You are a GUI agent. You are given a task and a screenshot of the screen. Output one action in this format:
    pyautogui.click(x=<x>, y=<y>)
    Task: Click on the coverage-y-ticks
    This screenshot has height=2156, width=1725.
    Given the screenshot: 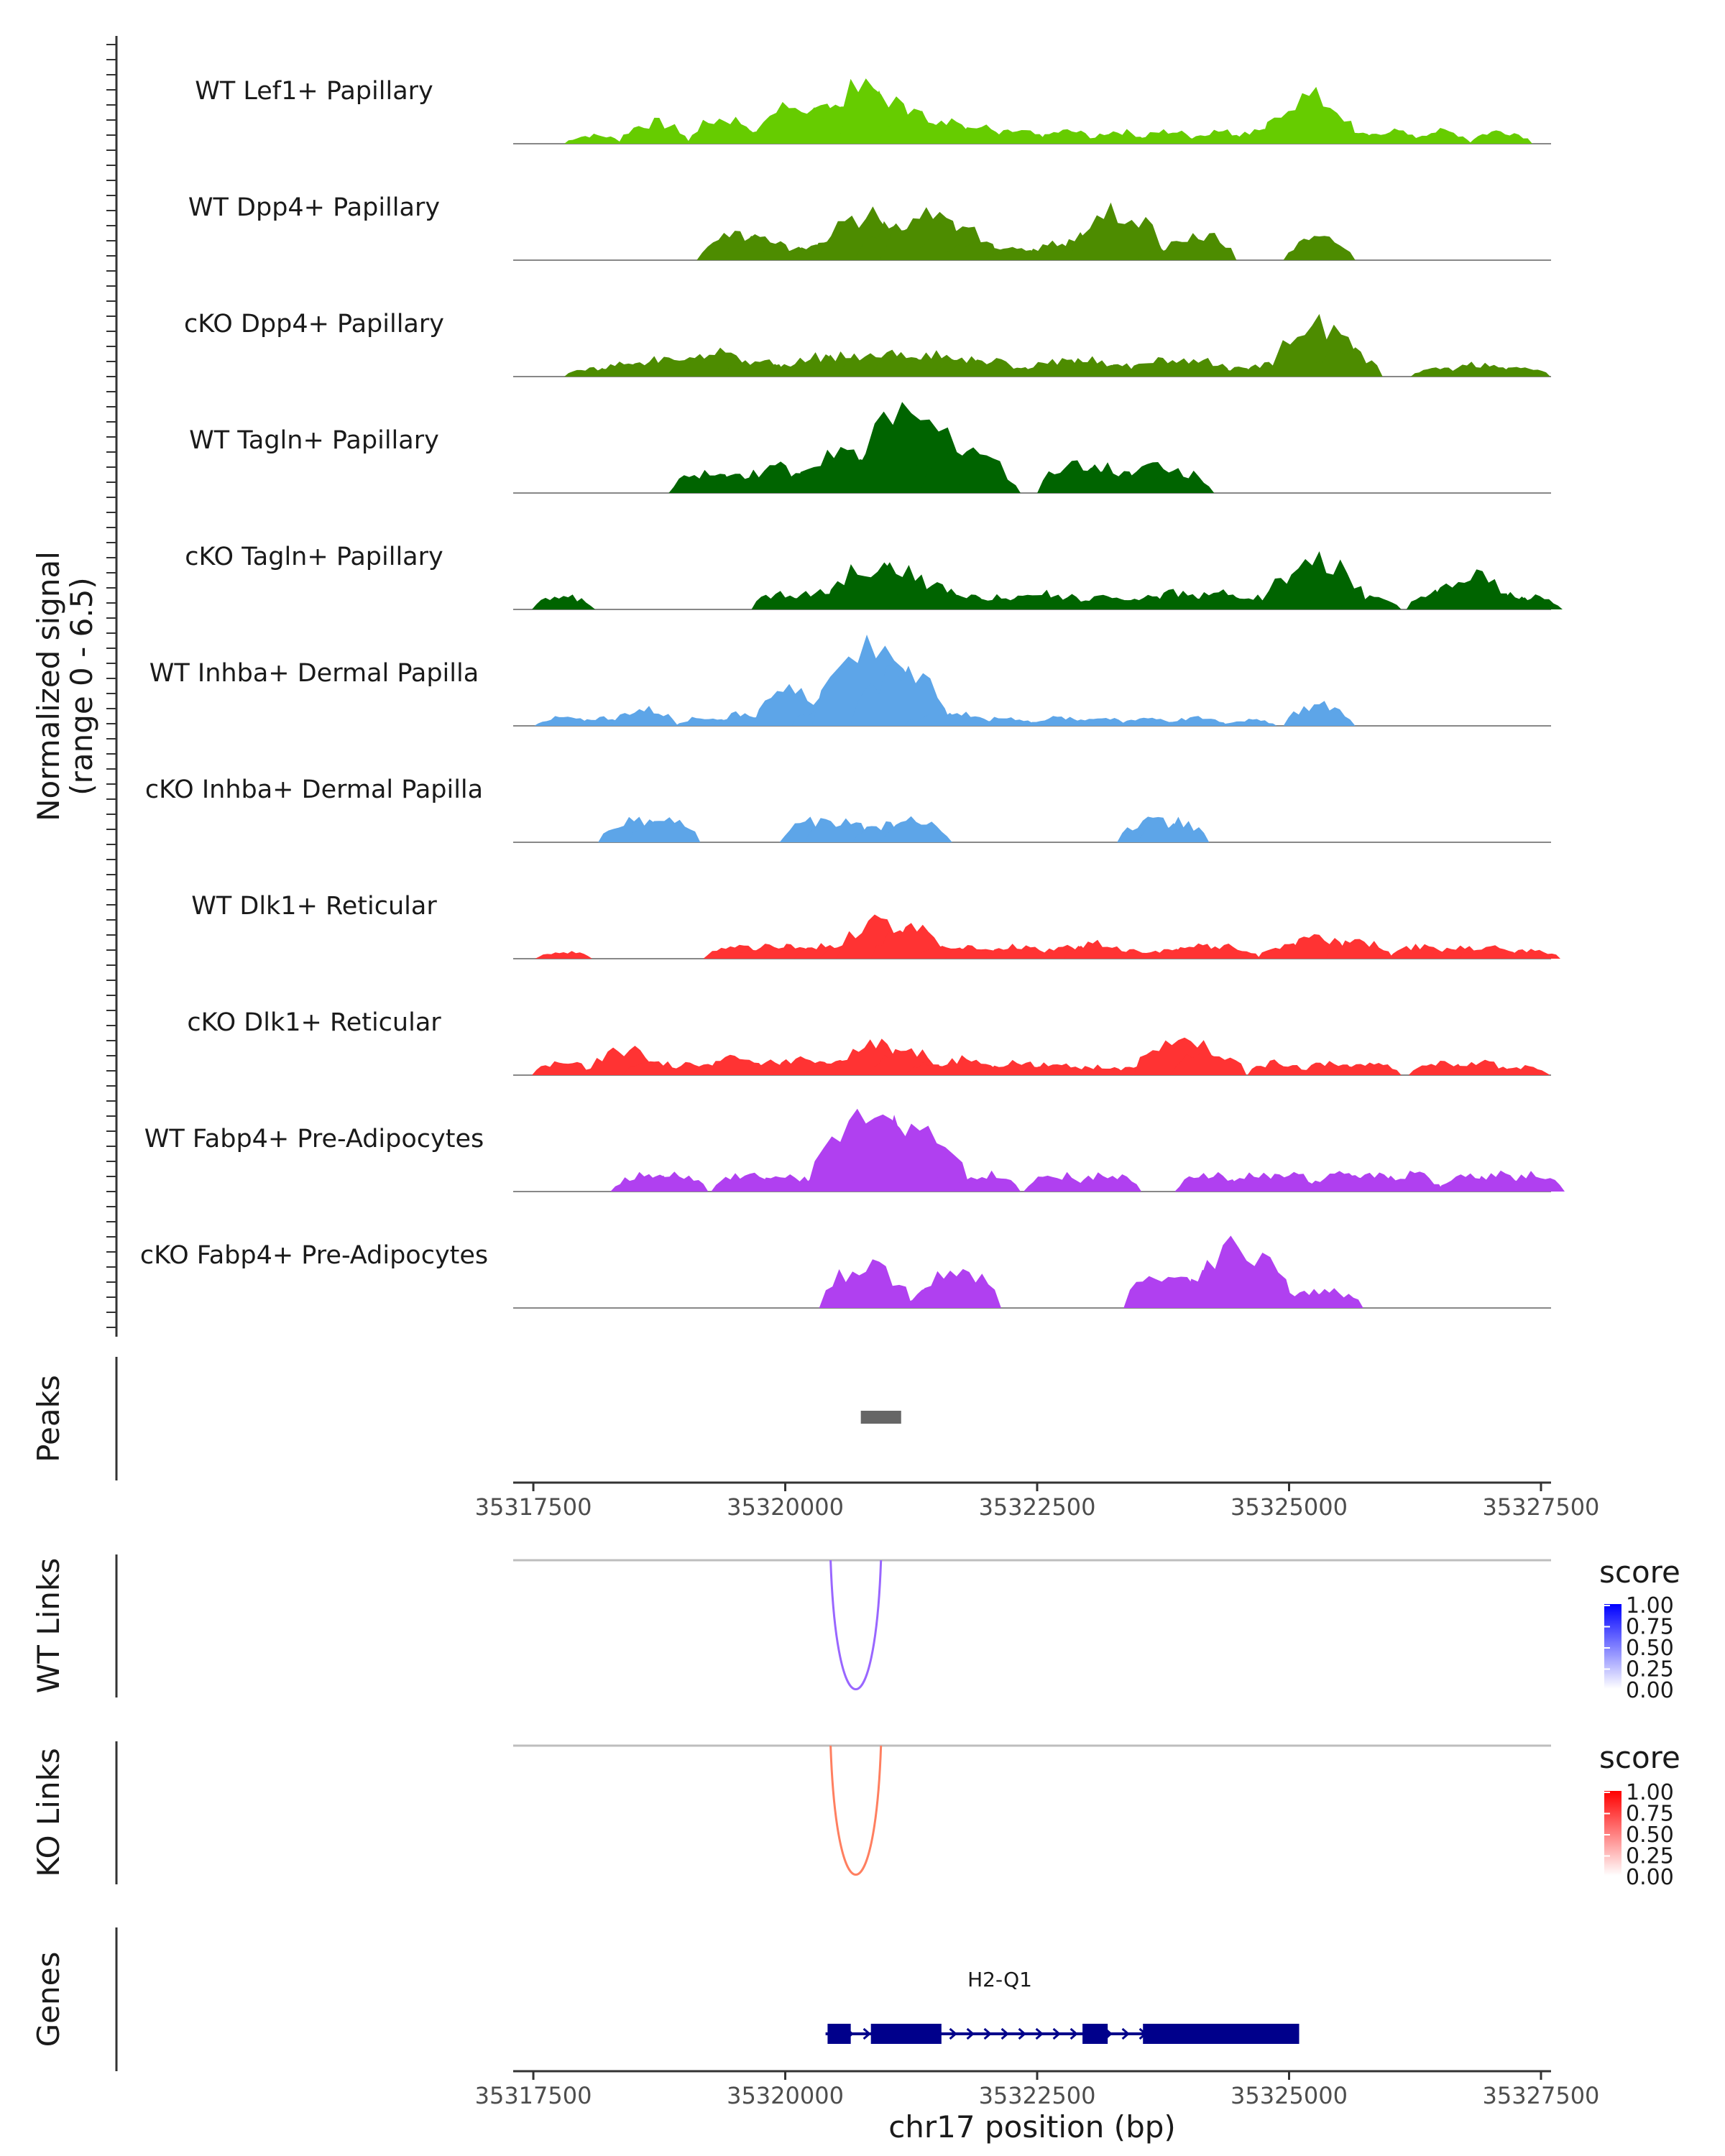 What is the action you would take?
    pyautogui.click(x=111, y=686)
    